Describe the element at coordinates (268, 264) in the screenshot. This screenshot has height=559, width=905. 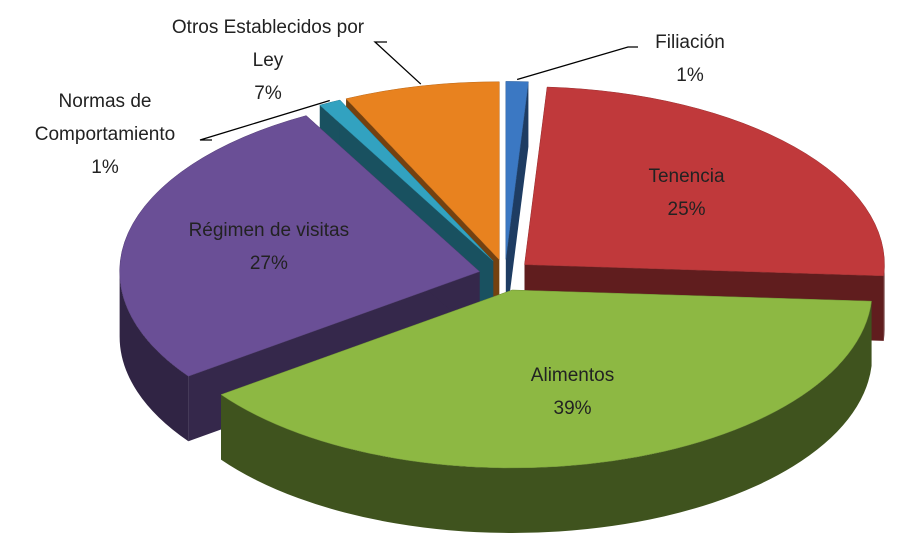
I see `value-label: 27%` at that location.